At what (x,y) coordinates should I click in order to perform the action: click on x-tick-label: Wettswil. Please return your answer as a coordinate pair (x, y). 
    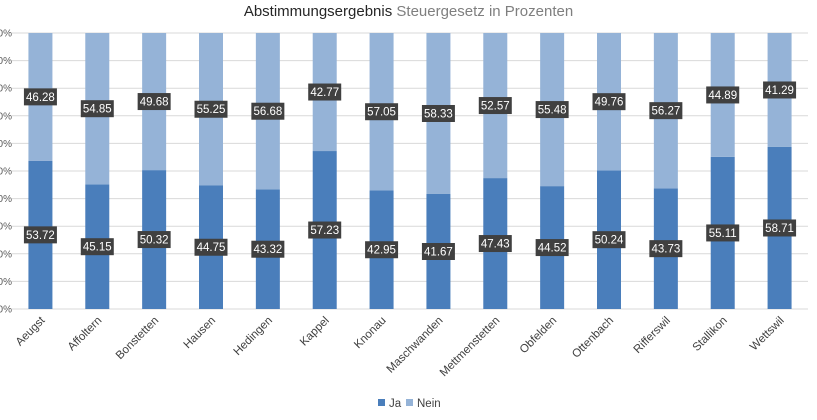
    Looking at the image, I should click on (767, 334).